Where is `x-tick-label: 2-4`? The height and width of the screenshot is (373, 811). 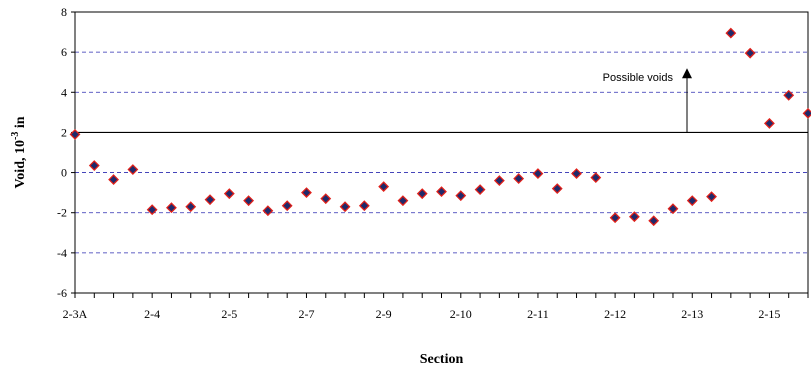 x-tick-label: 2-4 is located at coordinates (152, 314).